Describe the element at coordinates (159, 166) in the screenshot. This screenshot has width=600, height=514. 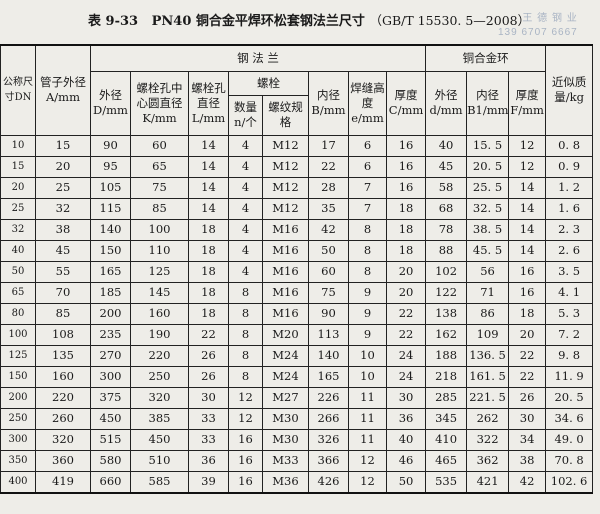
I see `table-cell: 65` at that location.